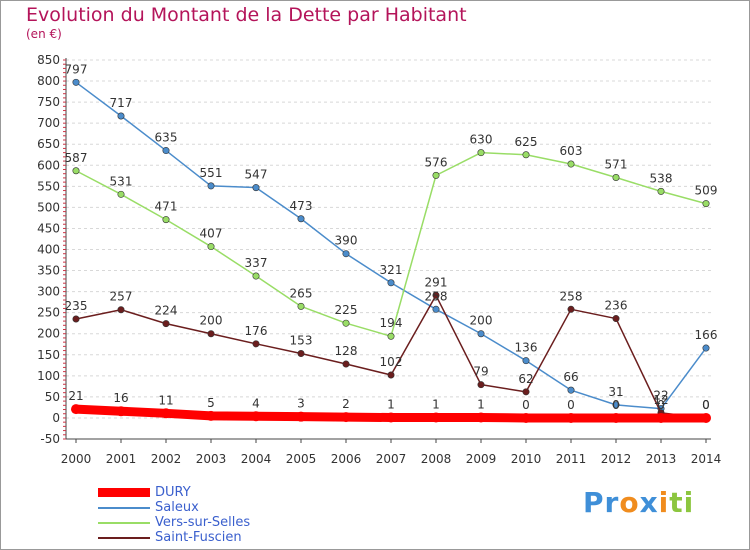 The height and width of the screenshot is (550, 750). Describe the element at coordinates (661, 459) in the screenshot. I see `x-tick-label: 2013` at that location.